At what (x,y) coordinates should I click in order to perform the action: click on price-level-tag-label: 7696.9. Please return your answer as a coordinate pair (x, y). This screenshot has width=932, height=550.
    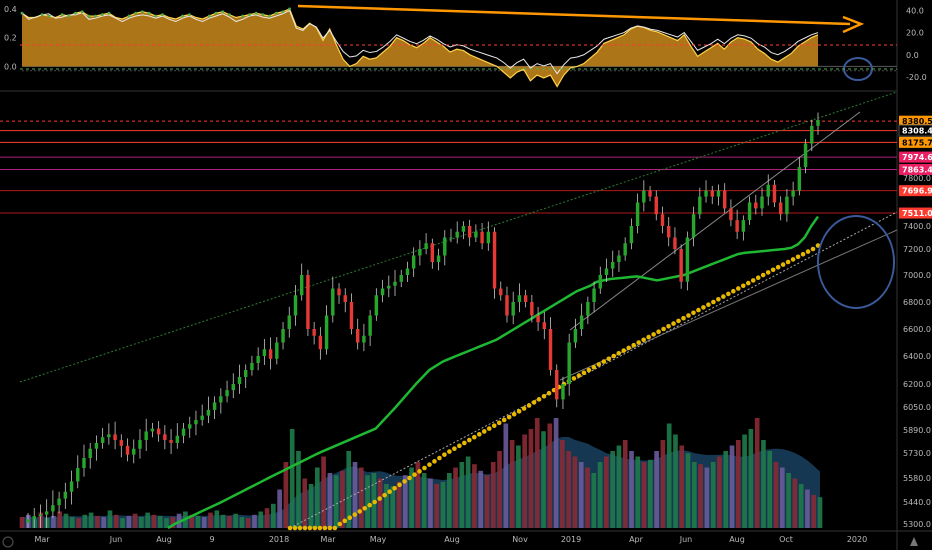
    Looking at the image, I should click on (917, 191).